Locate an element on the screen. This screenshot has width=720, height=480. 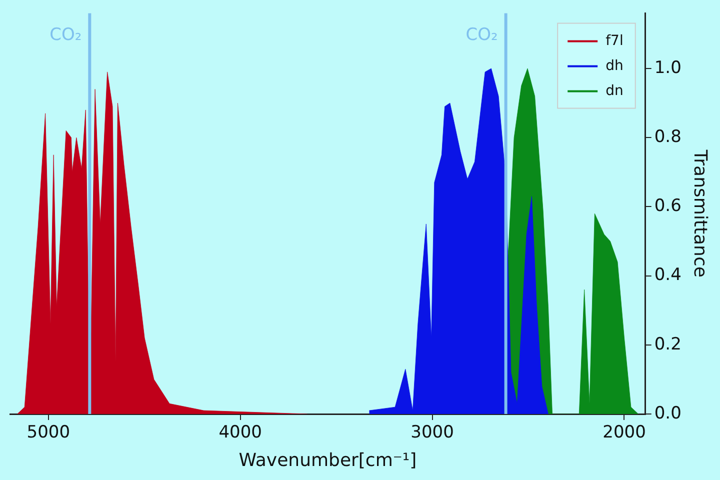
x-tick-label: 4000 is located at coordinates (240, 432).